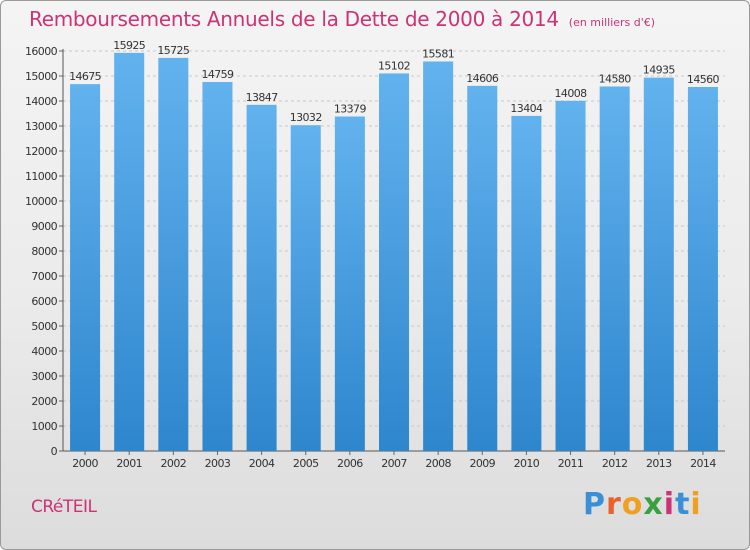  What do you see at coordinates (41, 51) in the screenshot?
I see `y-tick-label: 16000` at bounding box center [41, 51].